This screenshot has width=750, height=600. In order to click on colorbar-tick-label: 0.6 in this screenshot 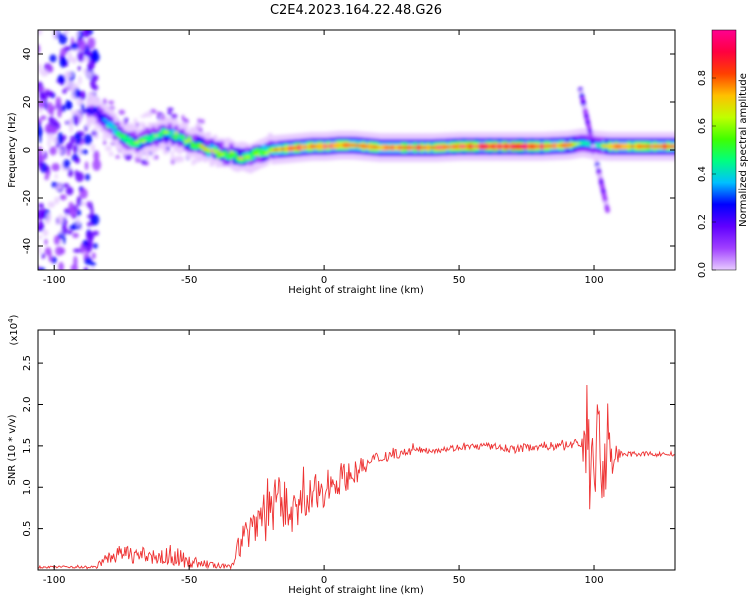, I will do `click(702, 126)`.